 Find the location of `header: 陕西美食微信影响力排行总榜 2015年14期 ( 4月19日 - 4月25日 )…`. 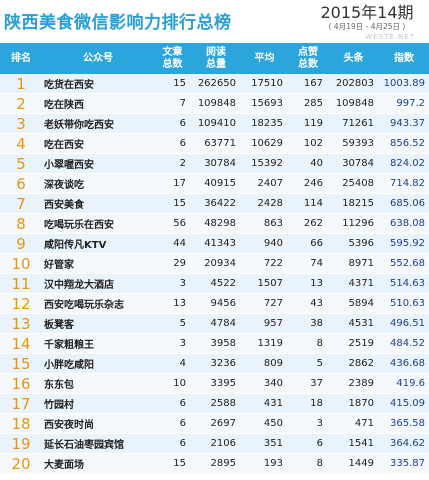

header: 陕西美食微信影响力排行总榜 2015年14期 ( 4月19日 - 4月25日 )… is located at coordinates (214, 21).